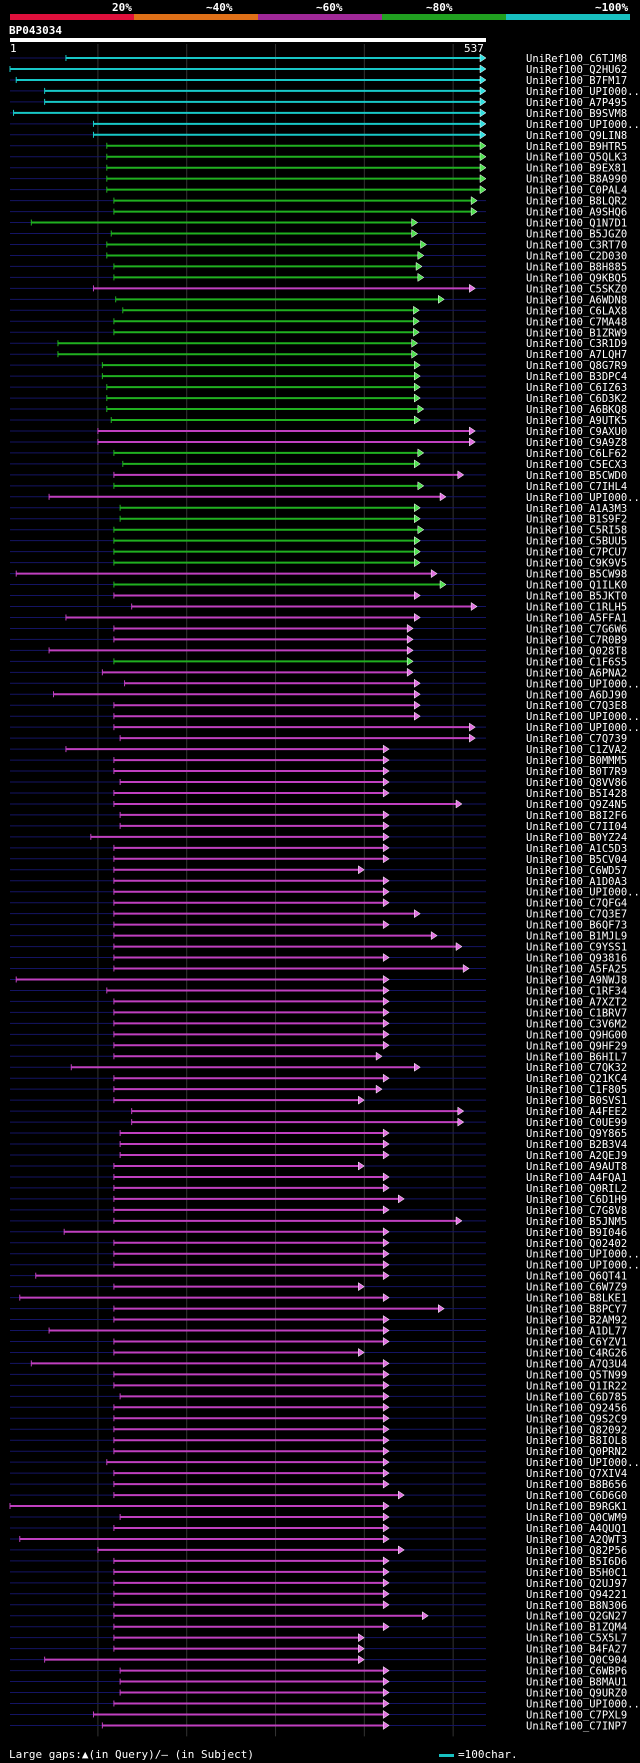 The height and width of the screenshot is (1763, 640). Describe the element at coordinates (318, 1639) in the screenshot. I see `hit-row: UniRef100_C5X5L7` at that location.